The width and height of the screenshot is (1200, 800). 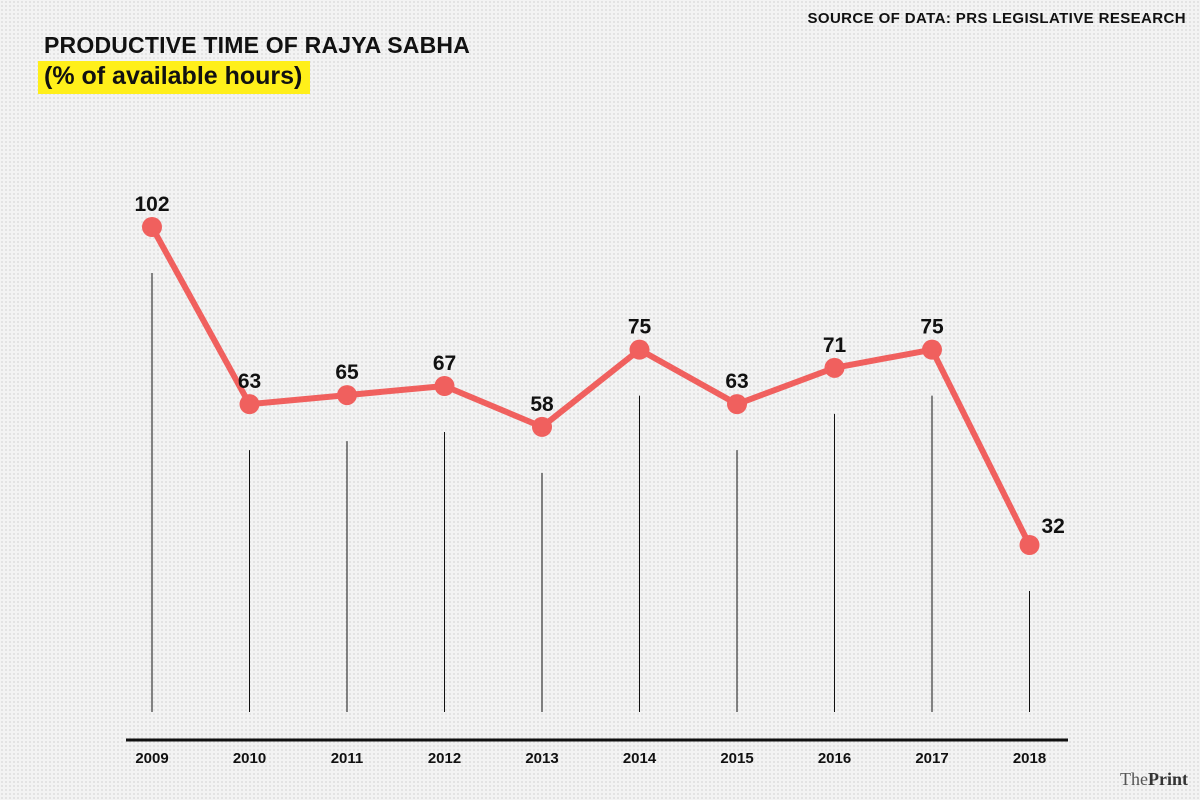 I want to click on x-tick-label: 2011, so click(x=347, y=758).